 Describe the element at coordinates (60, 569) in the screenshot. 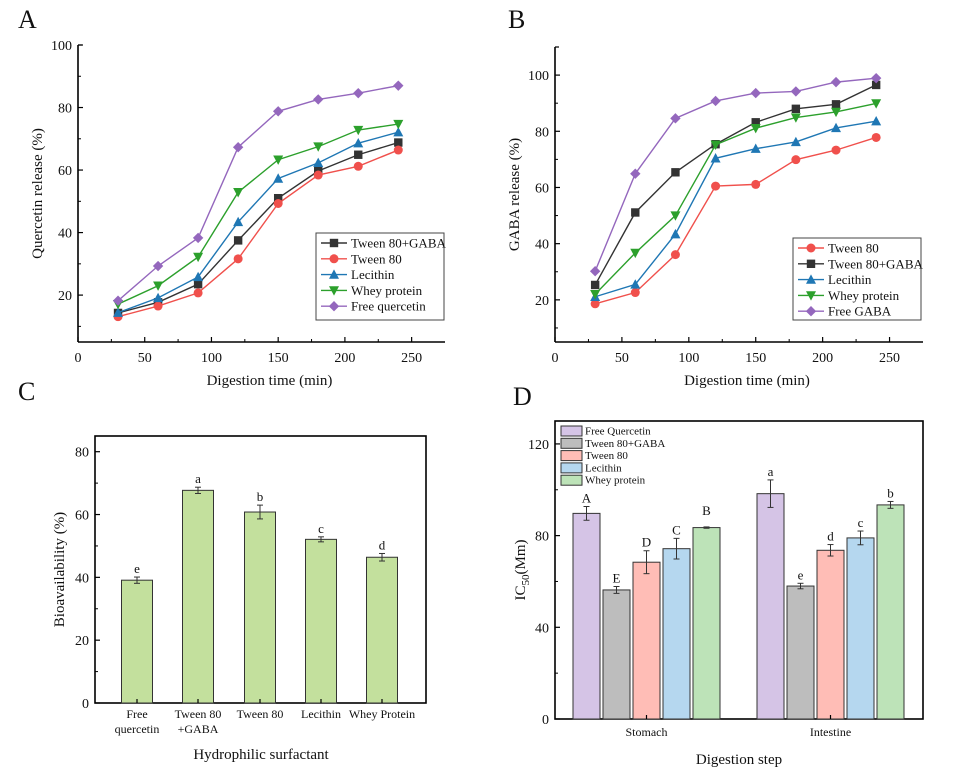

I see `y-axis-title: Bioavailability (%)` at that location.